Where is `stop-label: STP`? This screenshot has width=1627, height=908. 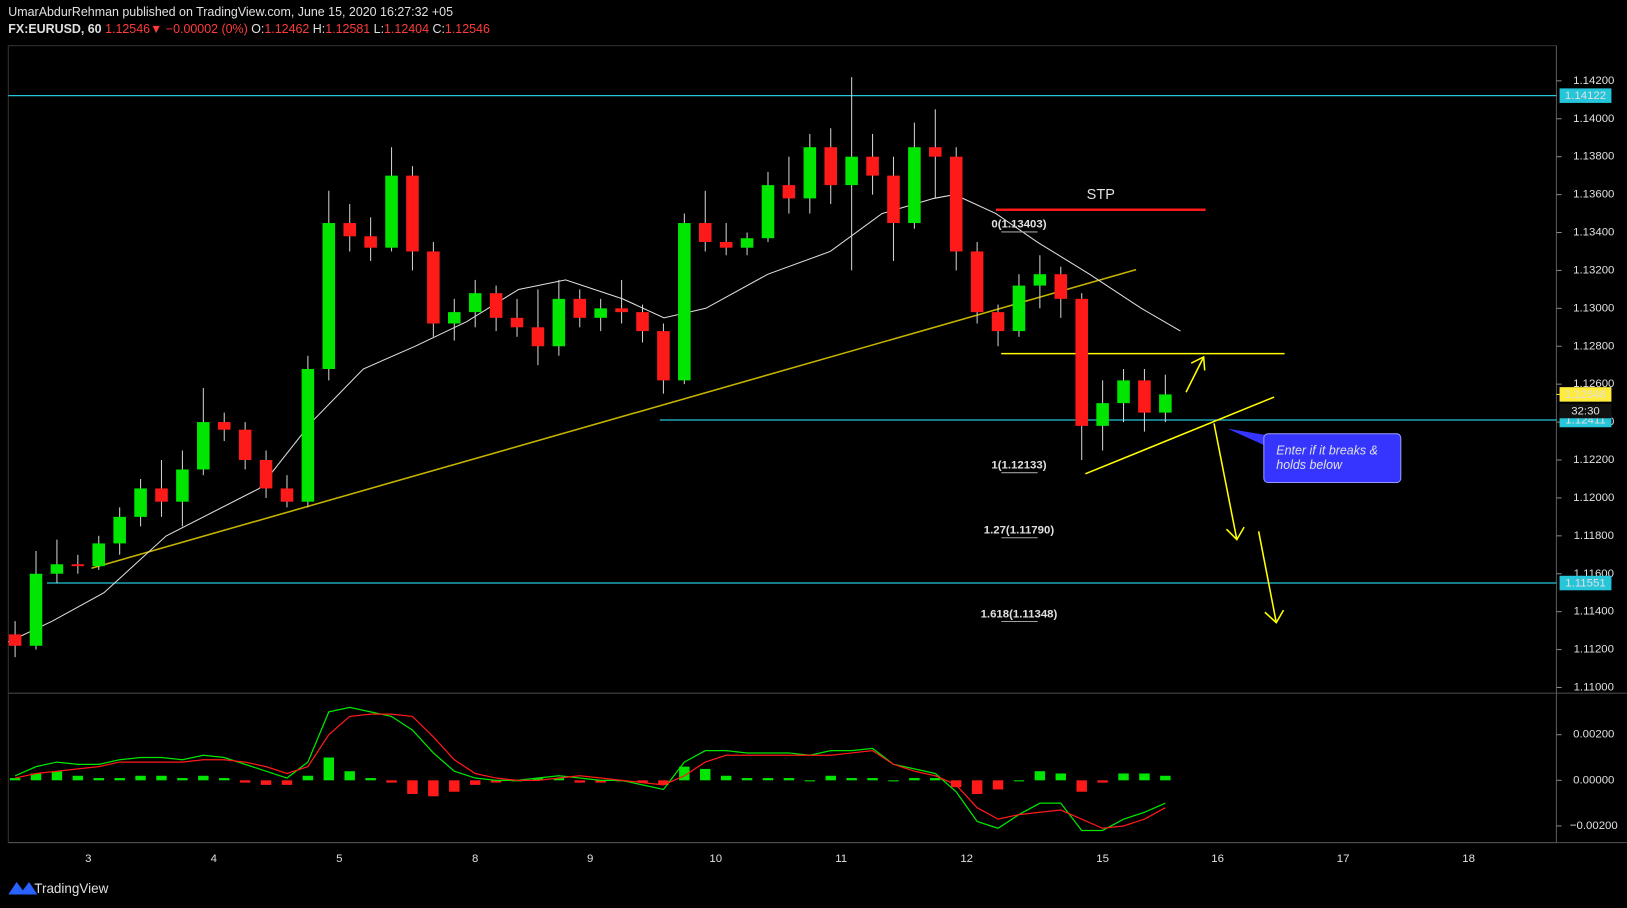 stop-label: STP is located at coordinates (1101, 195).